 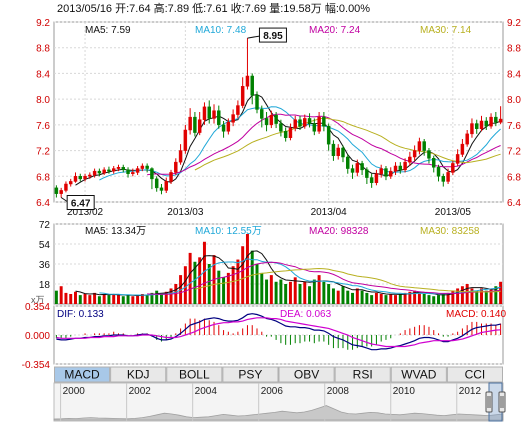 I want to click on price-x-tick: 2013/05, so click(x=453, y=212).